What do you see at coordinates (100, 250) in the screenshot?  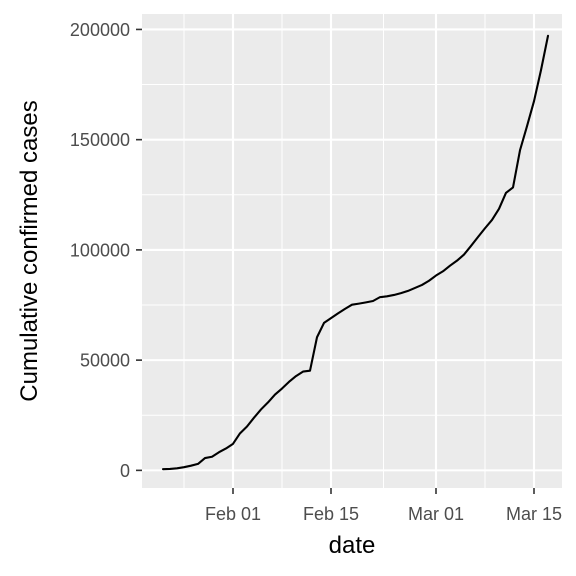 I see `y-tick-label: 100000` at bounding box center [100, 250].